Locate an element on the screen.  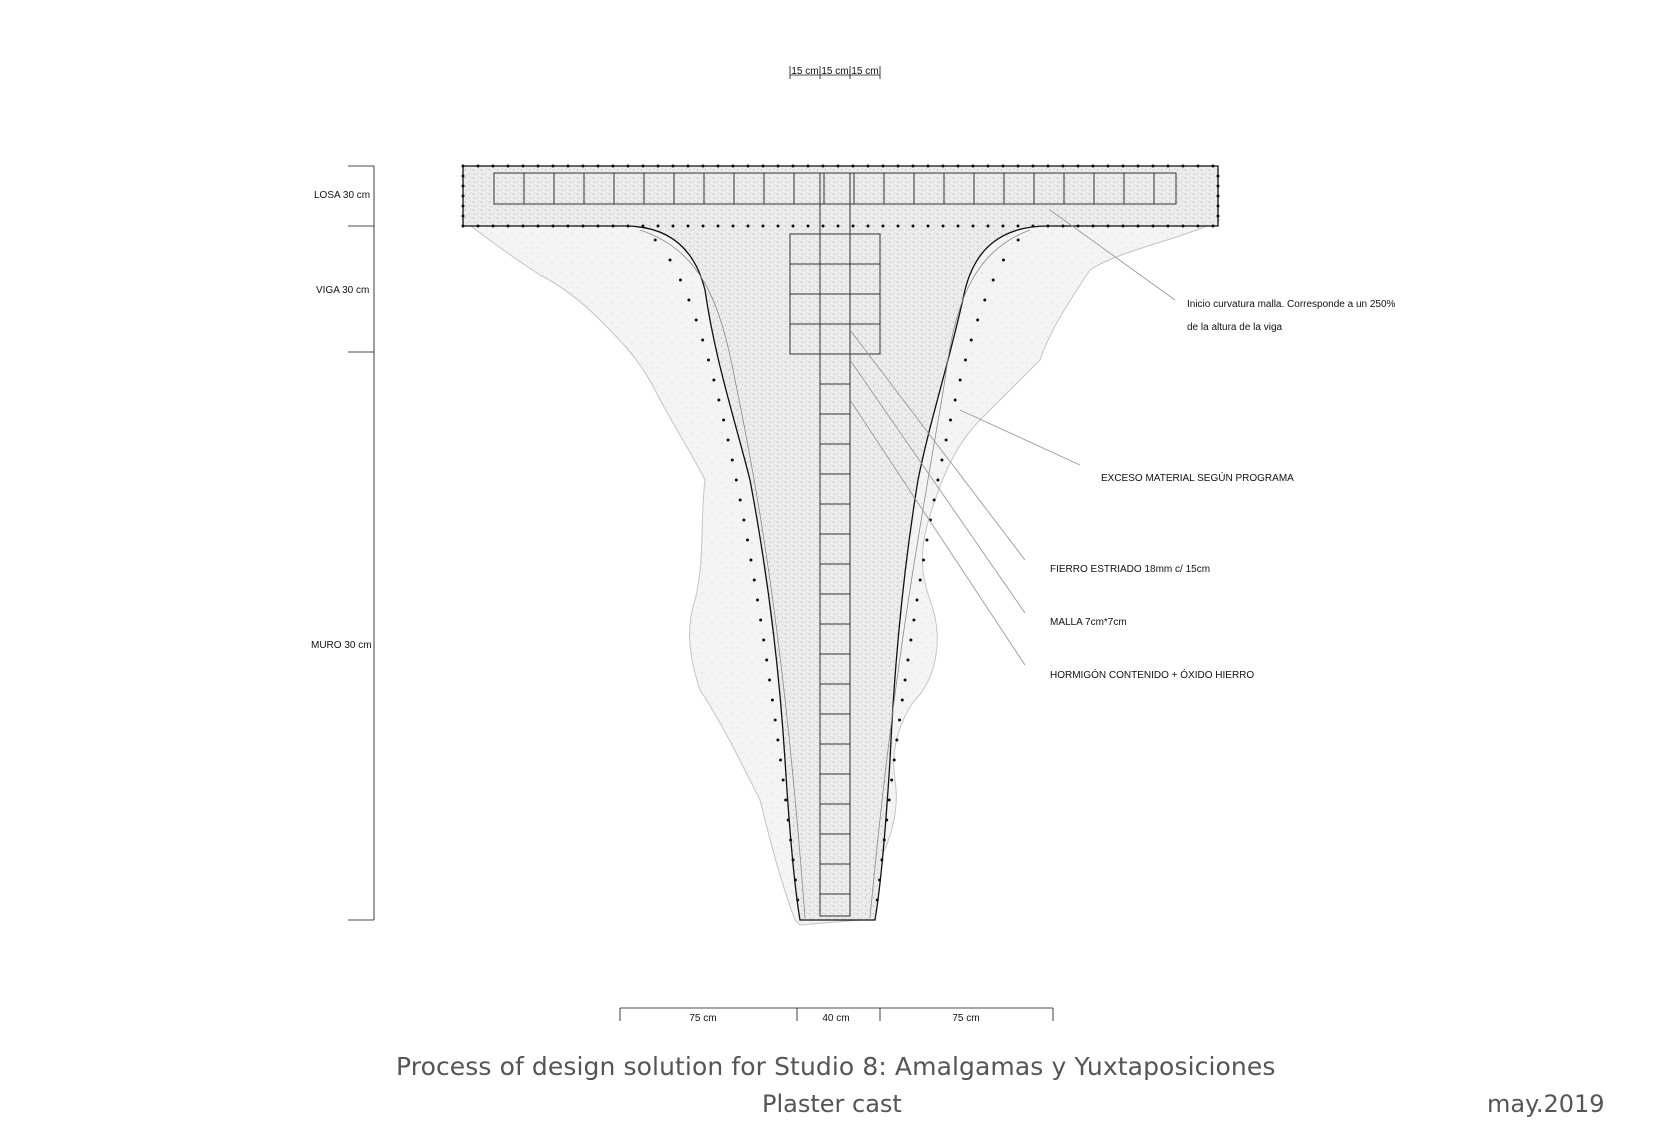
leader-lines is located at coordinates (1012, 437).